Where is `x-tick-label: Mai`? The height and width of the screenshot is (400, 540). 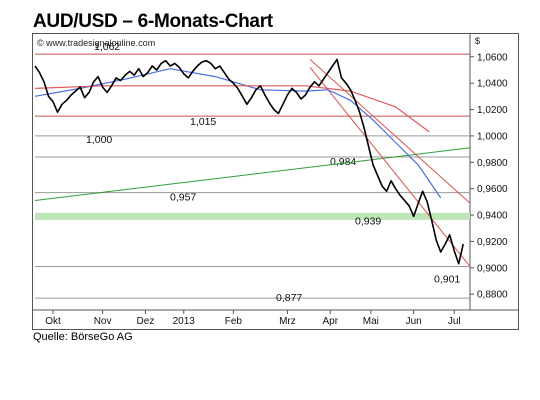
x-tick-label: Mai is located at coordinates (371, 321).